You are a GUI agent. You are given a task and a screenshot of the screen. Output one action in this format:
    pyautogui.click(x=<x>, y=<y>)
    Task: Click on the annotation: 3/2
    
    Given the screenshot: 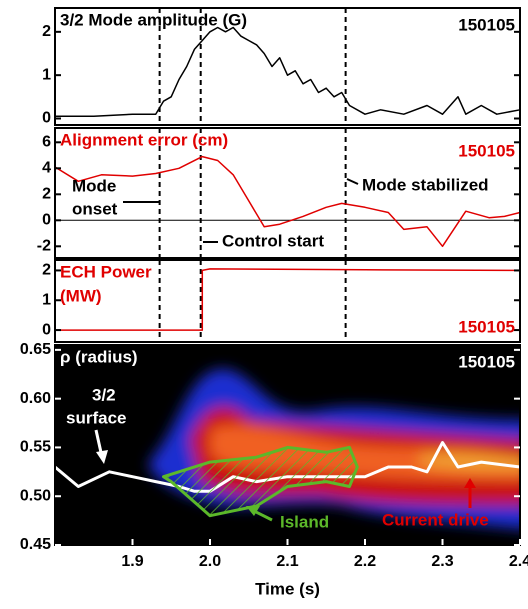 What is the action you would take?
    pyautogui.click(x=104, y=394)
    